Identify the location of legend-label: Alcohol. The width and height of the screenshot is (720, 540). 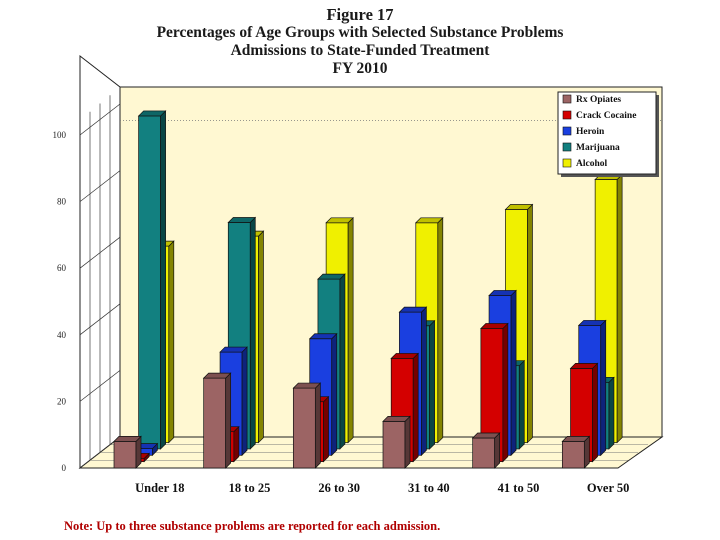
(592, 164).